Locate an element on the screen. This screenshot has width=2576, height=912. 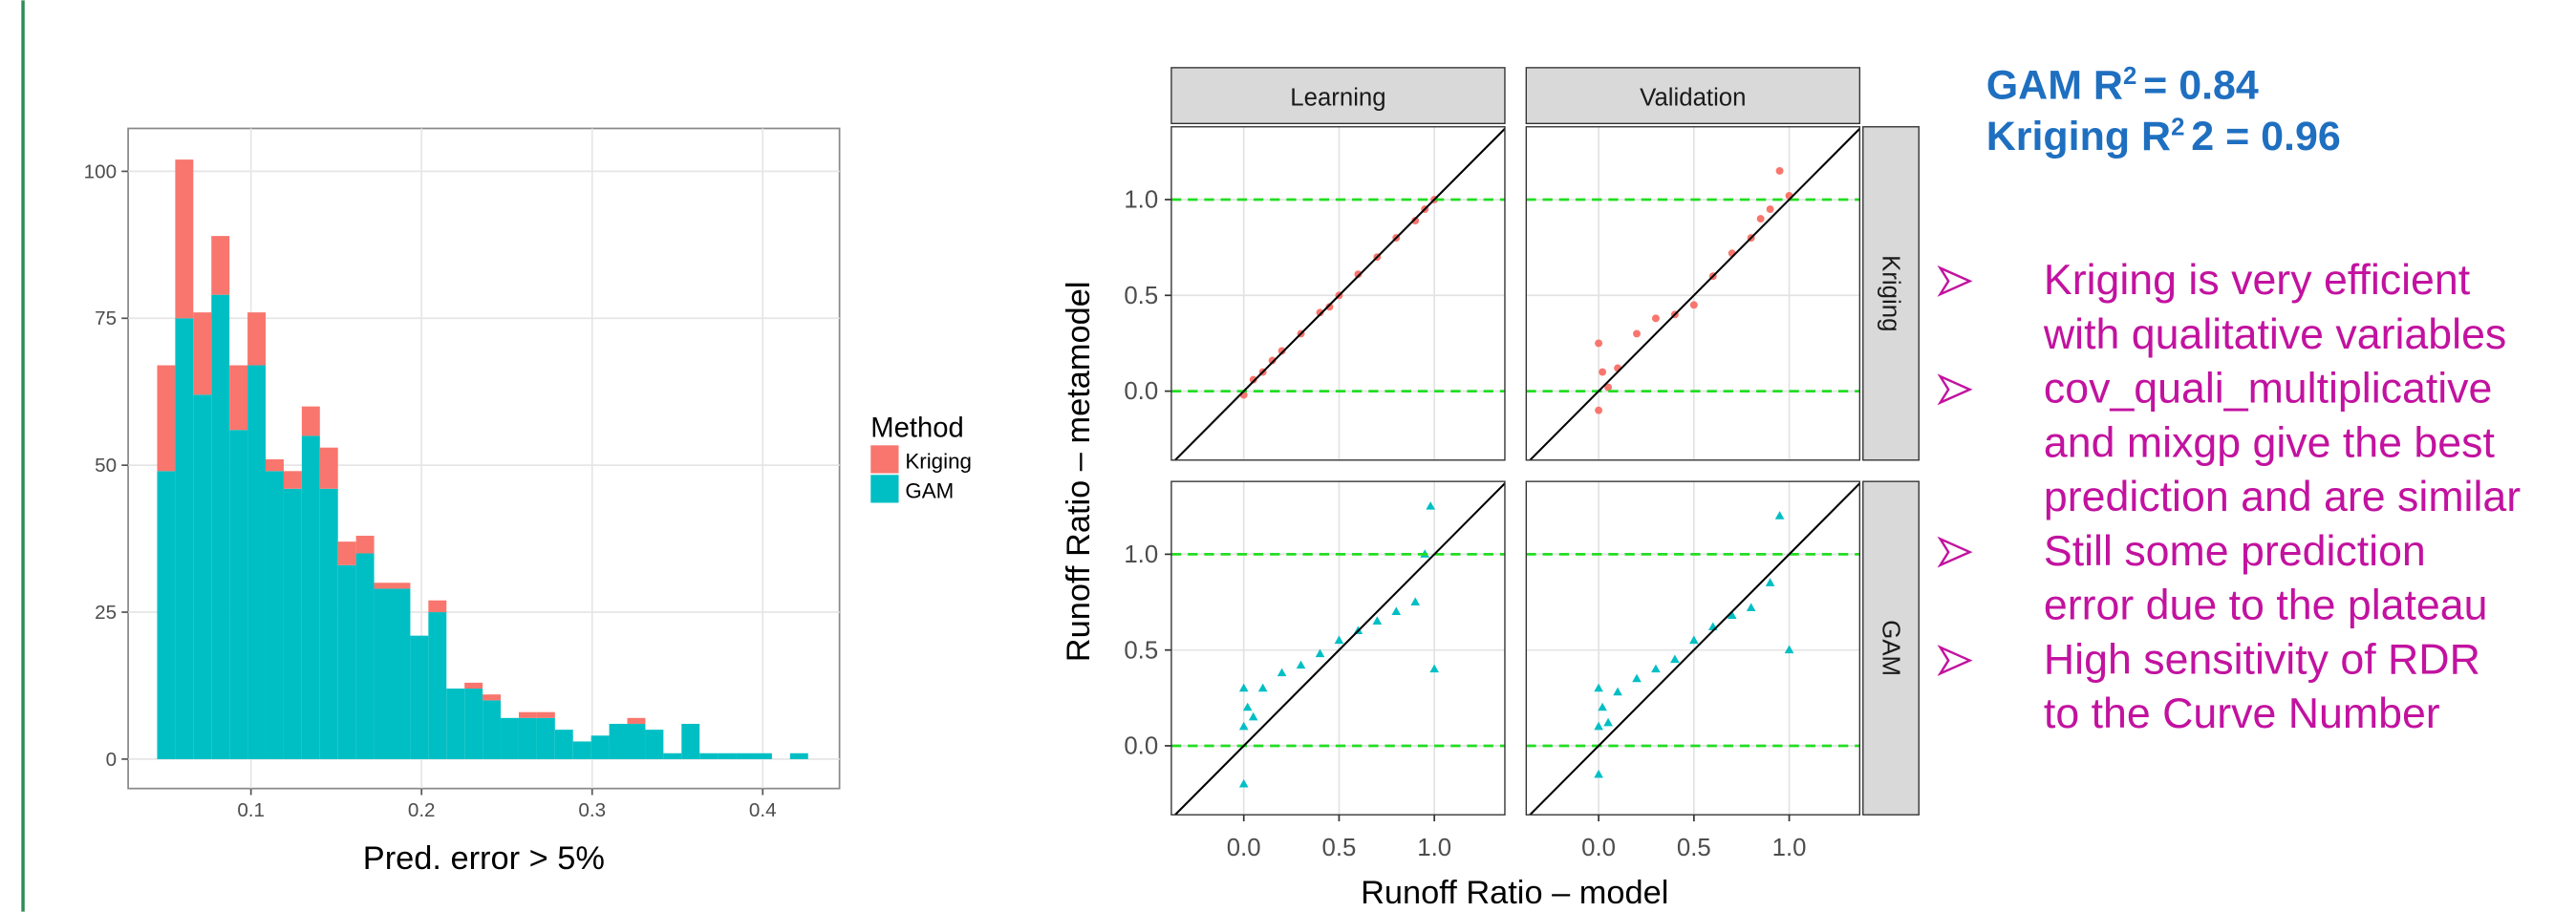
strip-label: Kriging is located at coordinates (1890, 293).